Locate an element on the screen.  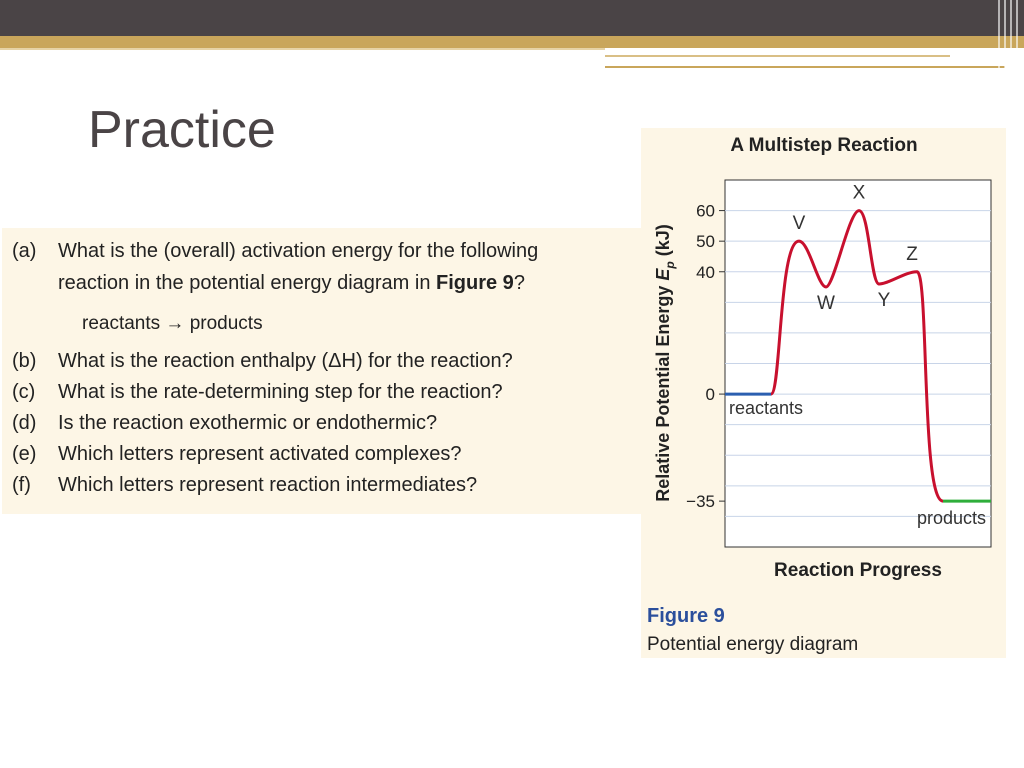
point-label-w: W is located at coordinates (826, 303).